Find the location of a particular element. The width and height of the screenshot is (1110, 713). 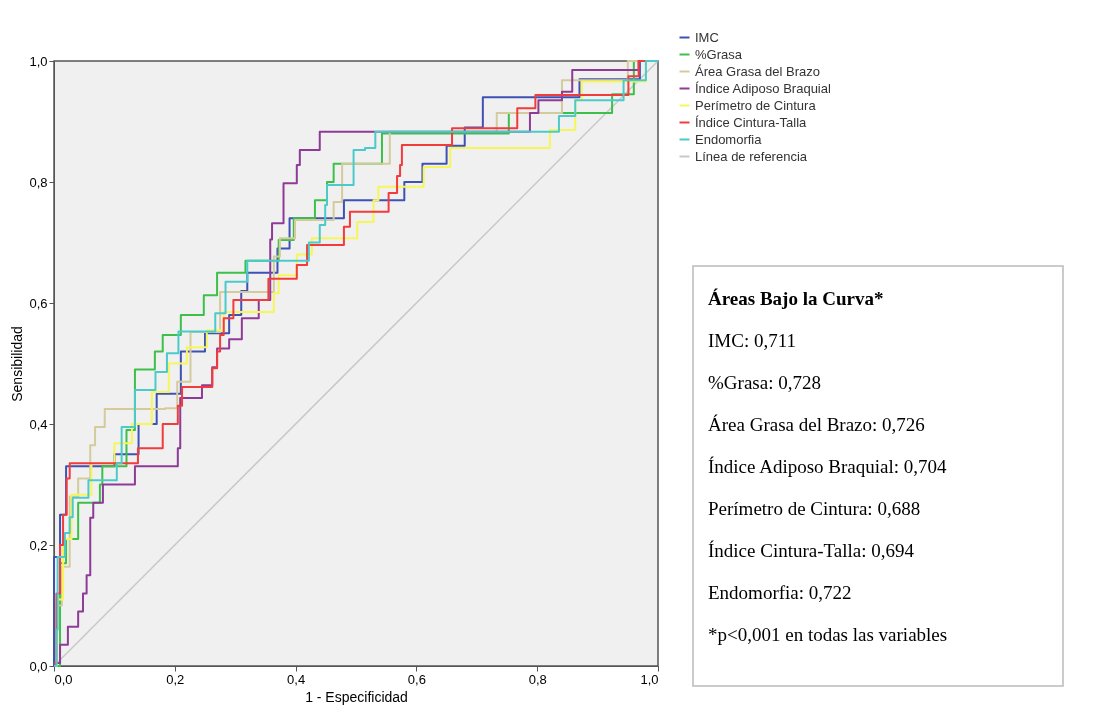

text: %Grasa: 0,728 is located at coordinates (764, 382).